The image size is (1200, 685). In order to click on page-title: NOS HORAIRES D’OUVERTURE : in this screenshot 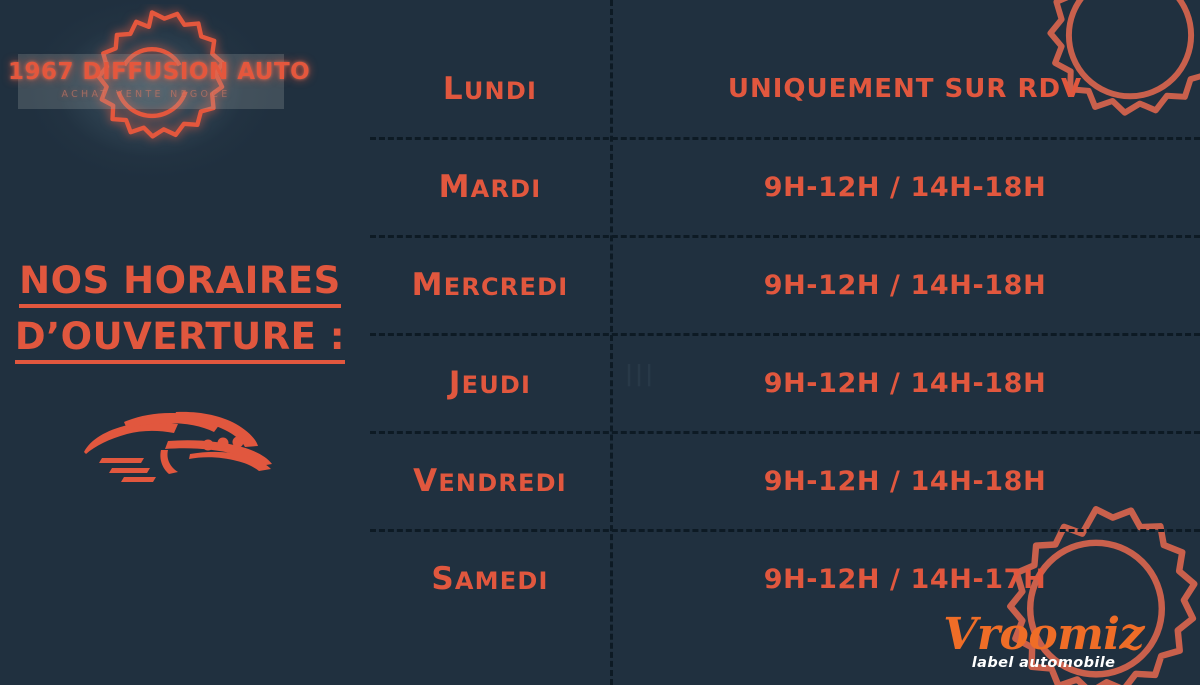, I will do `click(180, 312)`.